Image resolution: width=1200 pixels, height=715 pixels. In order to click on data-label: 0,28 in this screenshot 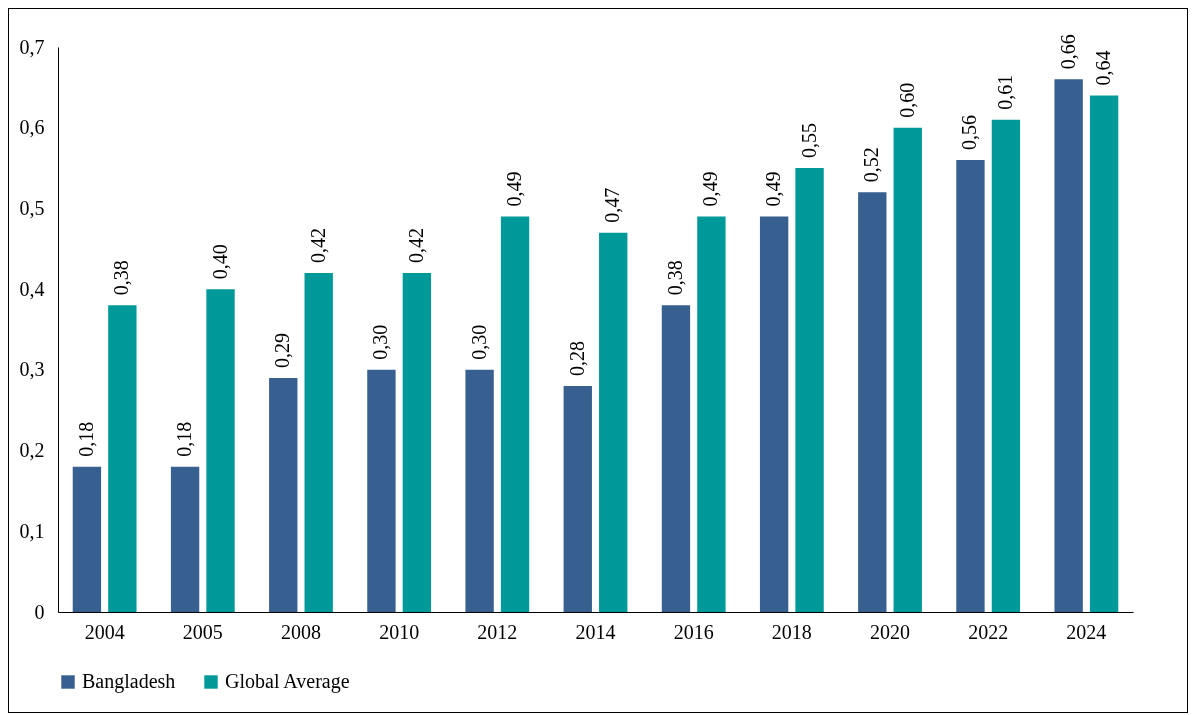, I will do `click(576, 358)`.